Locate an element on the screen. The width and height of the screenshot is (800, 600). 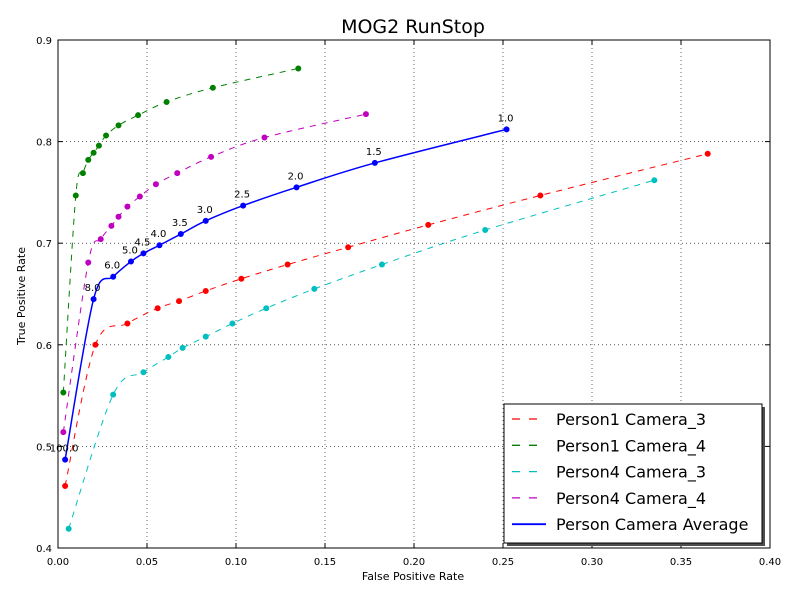
y-axis-label: True Positive Rate is located at coordinates (21, 296).